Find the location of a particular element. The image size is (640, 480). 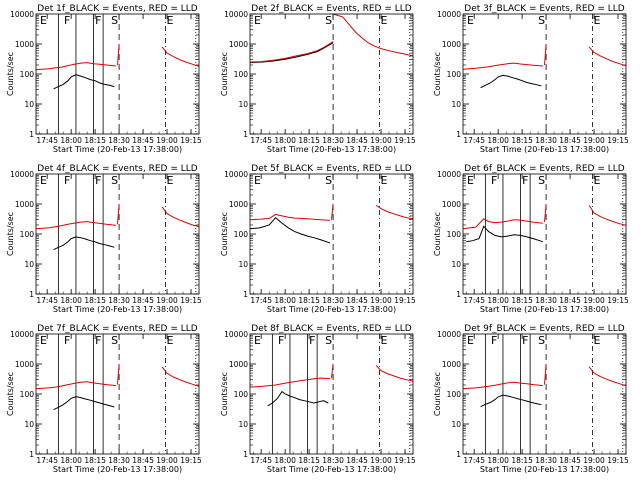

panel-title: Det 1f_BLACK = Events, RED = LLD is located at coordinates (117, 9).